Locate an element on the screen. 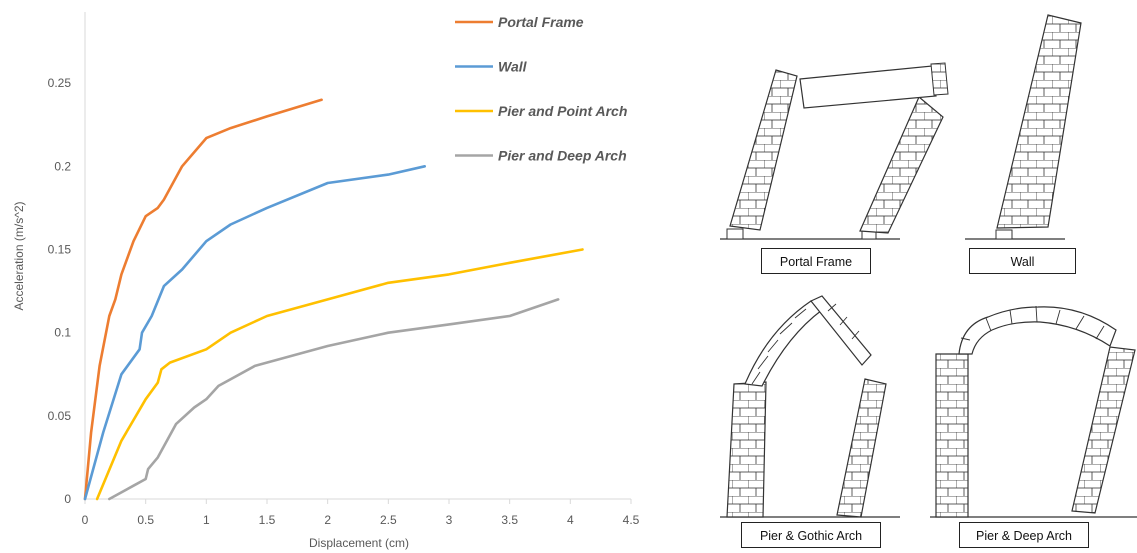 This screenshot has width=1137, height=553. x-tick-label: 2.5 is located at coordinates (388, 520).